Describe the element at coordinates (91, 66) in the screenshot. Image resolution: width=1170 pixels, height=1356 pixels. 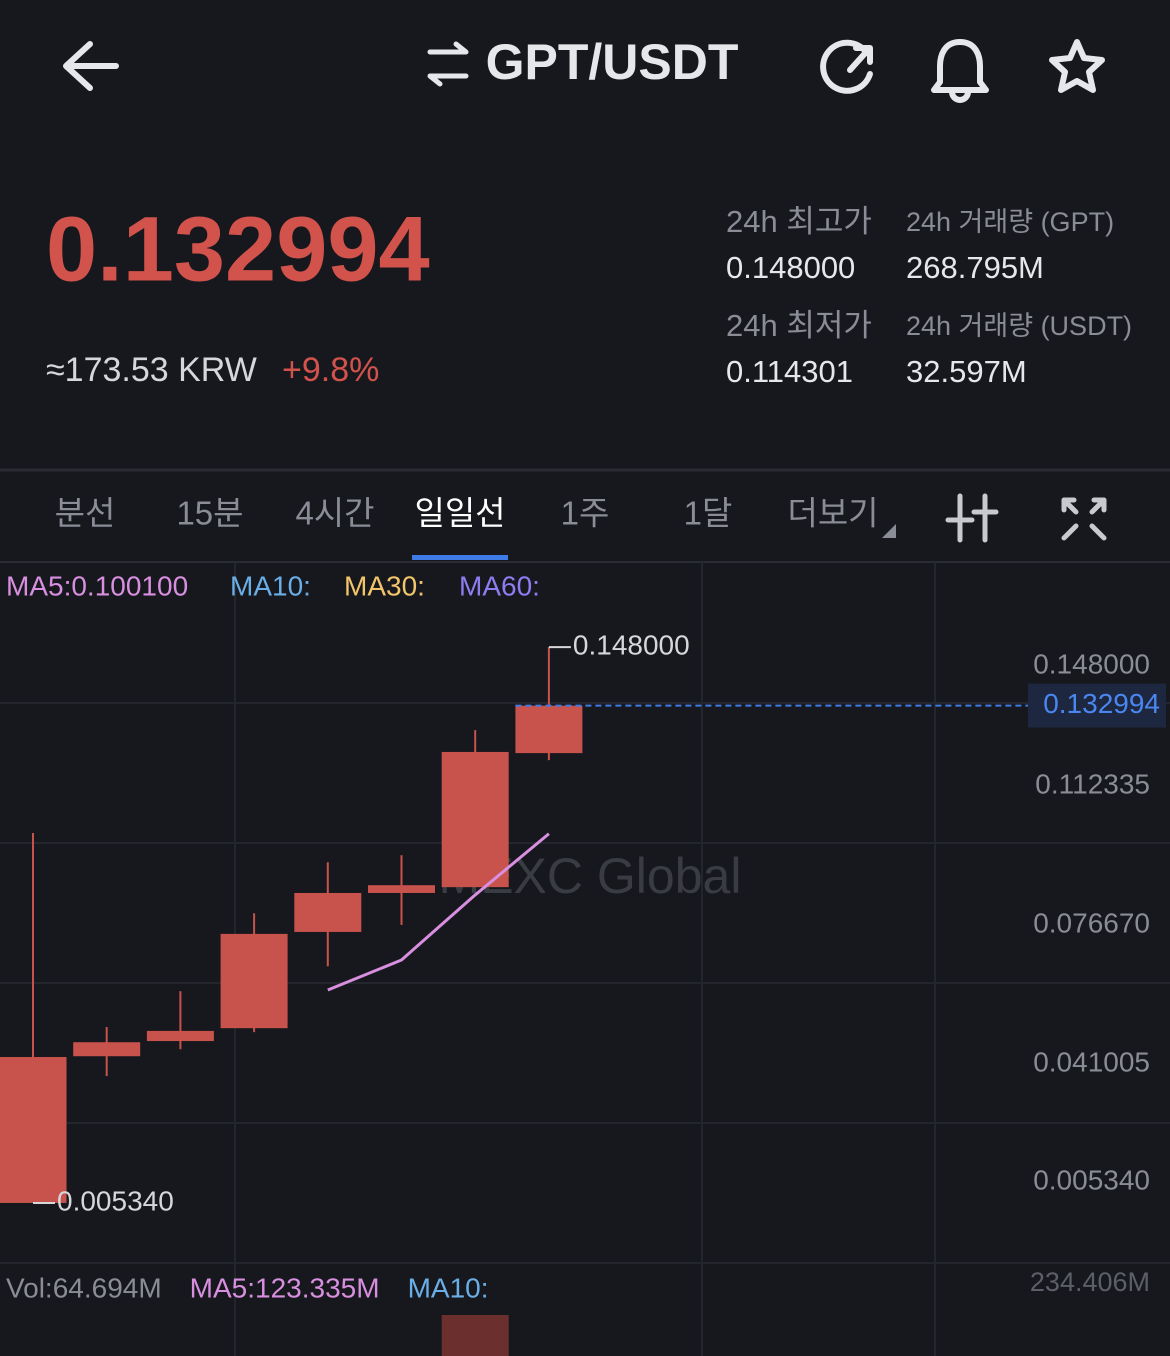
I see `back-button` at that location.